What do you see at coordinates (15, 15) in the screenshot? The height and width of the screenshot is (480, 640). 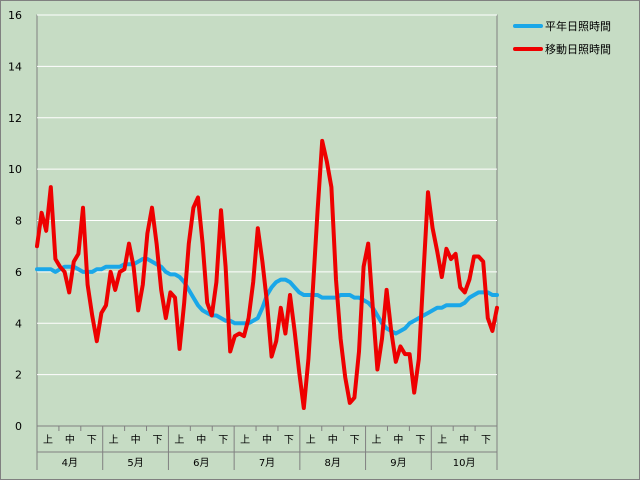 I see `y-tick-label-16: 16` at bounding box center [15, 15].